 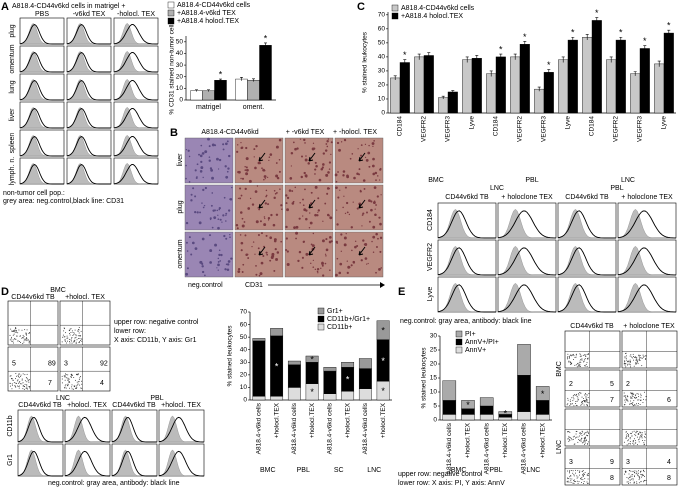 What do you see at coordinates (365, 428) in the screenshot?
I see `x-tick-label: A818.4-v6kd cells` at bounding box center [365, 428].